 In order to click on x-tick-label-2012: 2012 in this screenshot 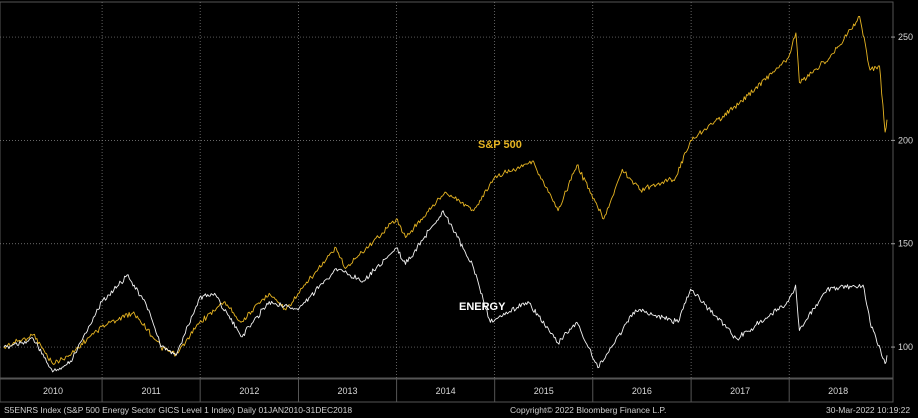, I will do `click(249, 391)`.